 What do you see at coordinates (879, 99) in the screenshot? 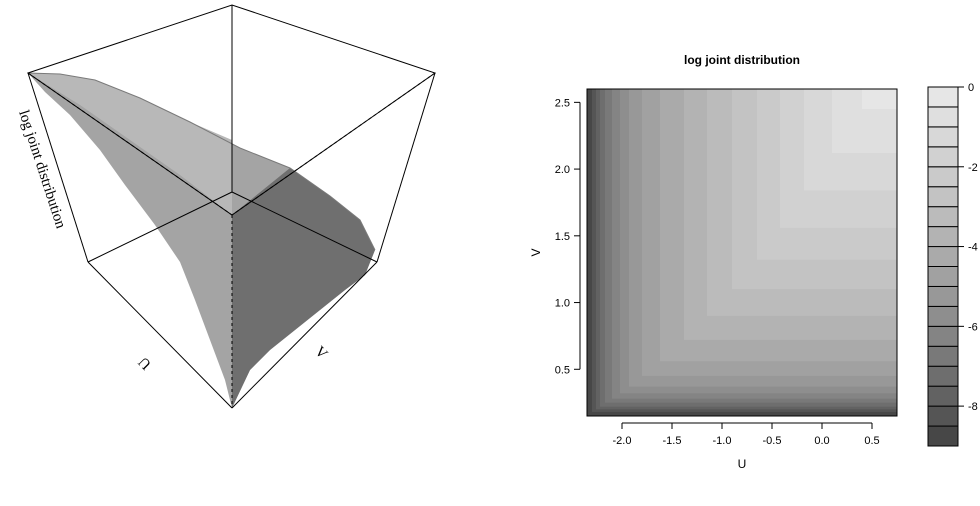
I see `contour-band` at bounding box center [879, 99].